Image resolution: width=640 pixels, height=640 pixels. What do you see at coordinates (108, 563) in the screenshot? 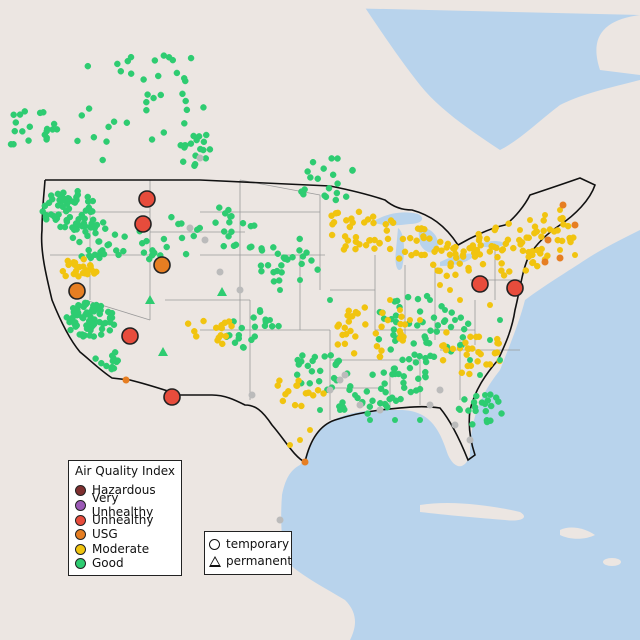
I see `legend-label: Good` at bounding box center [108, 563].